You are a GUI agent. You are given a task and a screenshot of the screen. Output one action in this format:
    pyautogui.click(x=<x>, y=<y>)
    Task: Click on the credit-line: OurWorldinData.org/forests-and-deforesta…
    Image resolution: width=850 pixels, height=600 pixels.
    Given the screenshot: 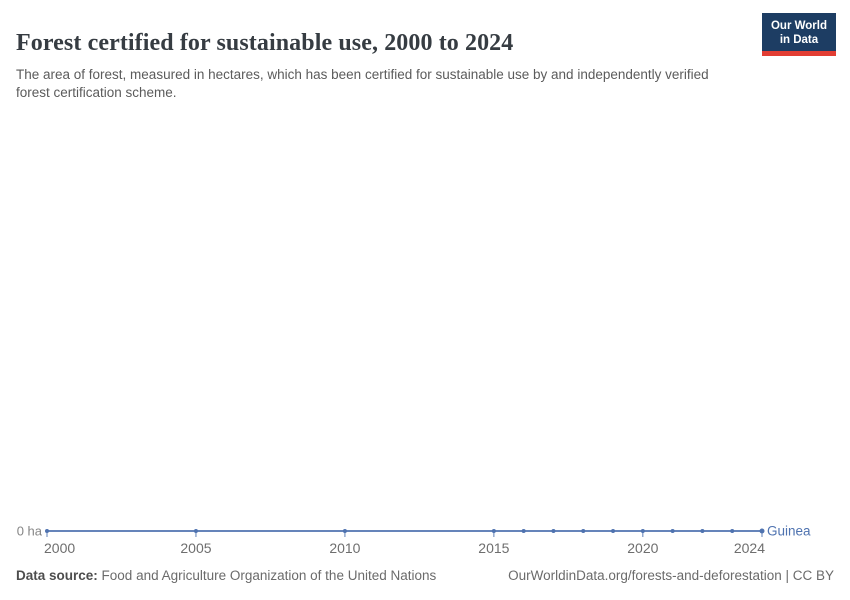 What is the action you would take?
    pyautogui.click(x=671, y=575)
    